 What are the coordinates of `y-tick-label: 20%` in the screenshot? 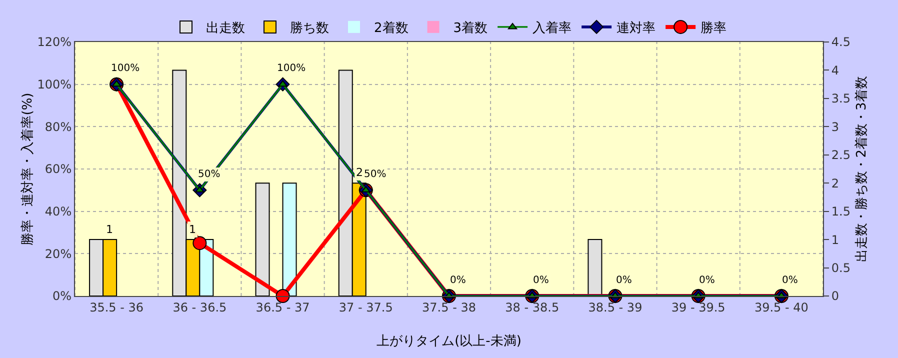 It's located at (58, 253).